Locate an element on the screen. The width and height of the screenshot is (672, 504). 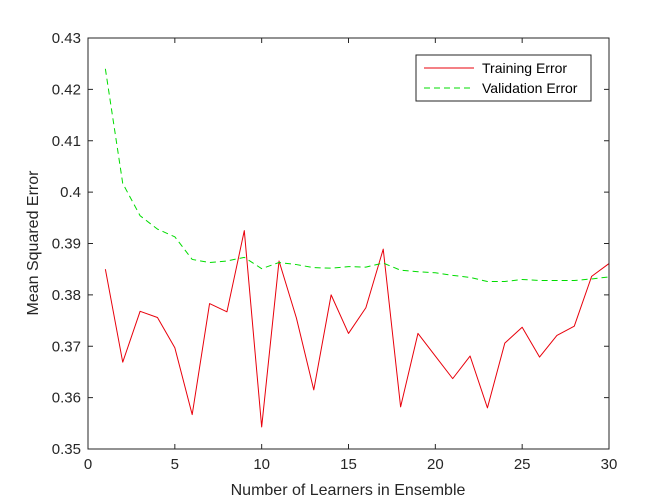
y-tick-label: 0.37 is located at coordinates (66, 346).